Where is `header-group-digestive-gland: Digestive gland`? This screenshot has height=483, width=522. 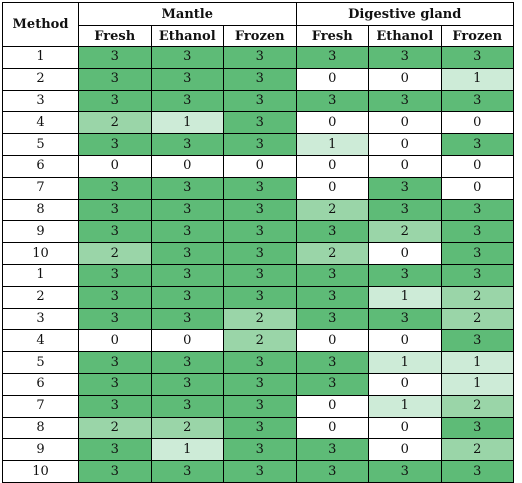 header-group-digestive-gland: Digestive gland is located at coordinates (404, 14).